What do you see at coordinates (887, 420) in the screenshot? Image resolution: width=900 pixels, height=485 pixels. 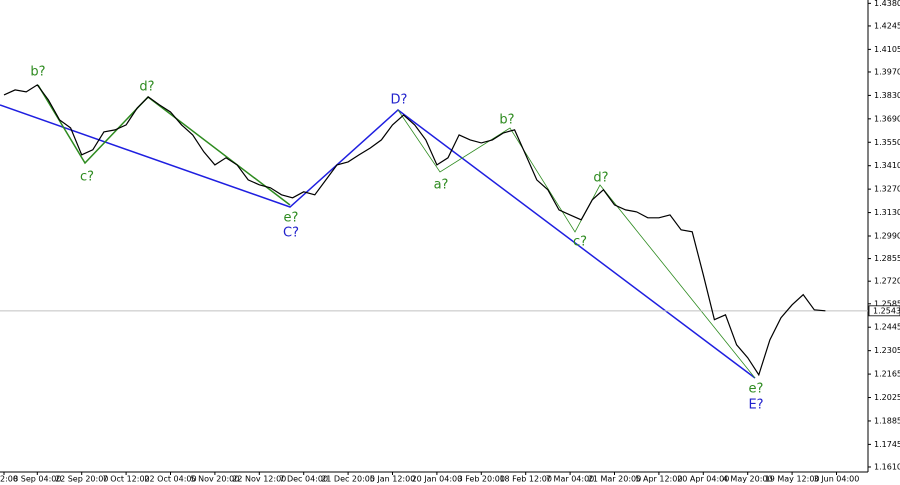 I see `y-tick-label: 1.1885` at bounding box center [887, 420].